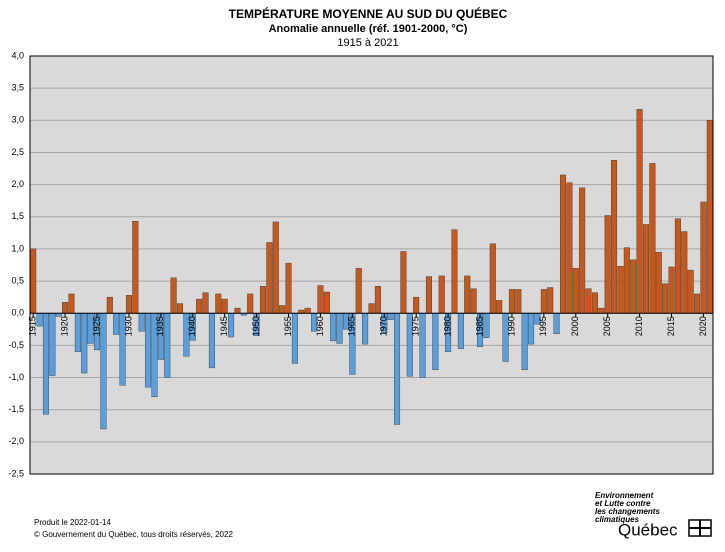 The image size is (725, 552). What do you see at coordinates (17, 120) in the screenshot?
I see `y-tick-label: 3,0` at bounding box center [17, 120].